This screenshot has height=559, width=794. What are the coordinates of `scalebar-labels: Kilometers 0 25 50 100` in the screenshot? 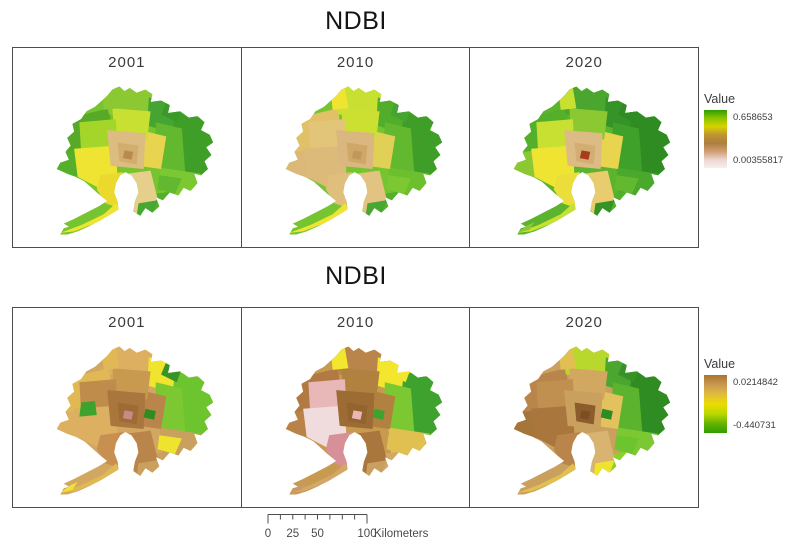 It's located at (370, 536).